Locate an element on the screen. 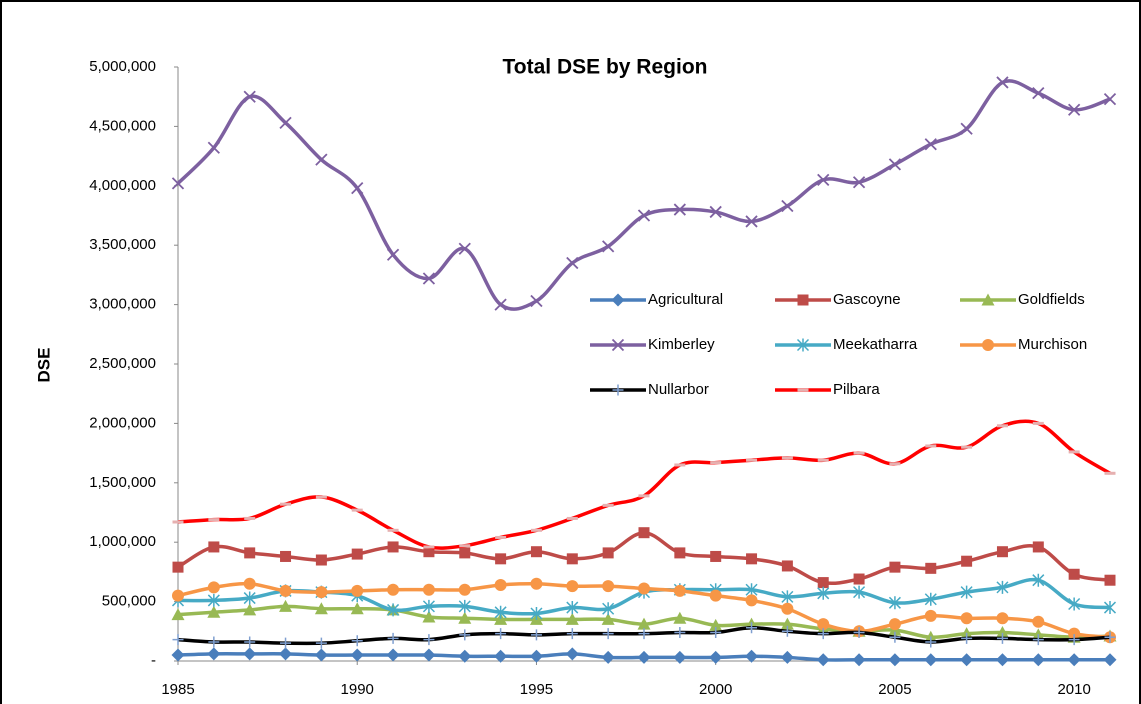  legend-label: Meekatharra is located at coordinates (875, 344).